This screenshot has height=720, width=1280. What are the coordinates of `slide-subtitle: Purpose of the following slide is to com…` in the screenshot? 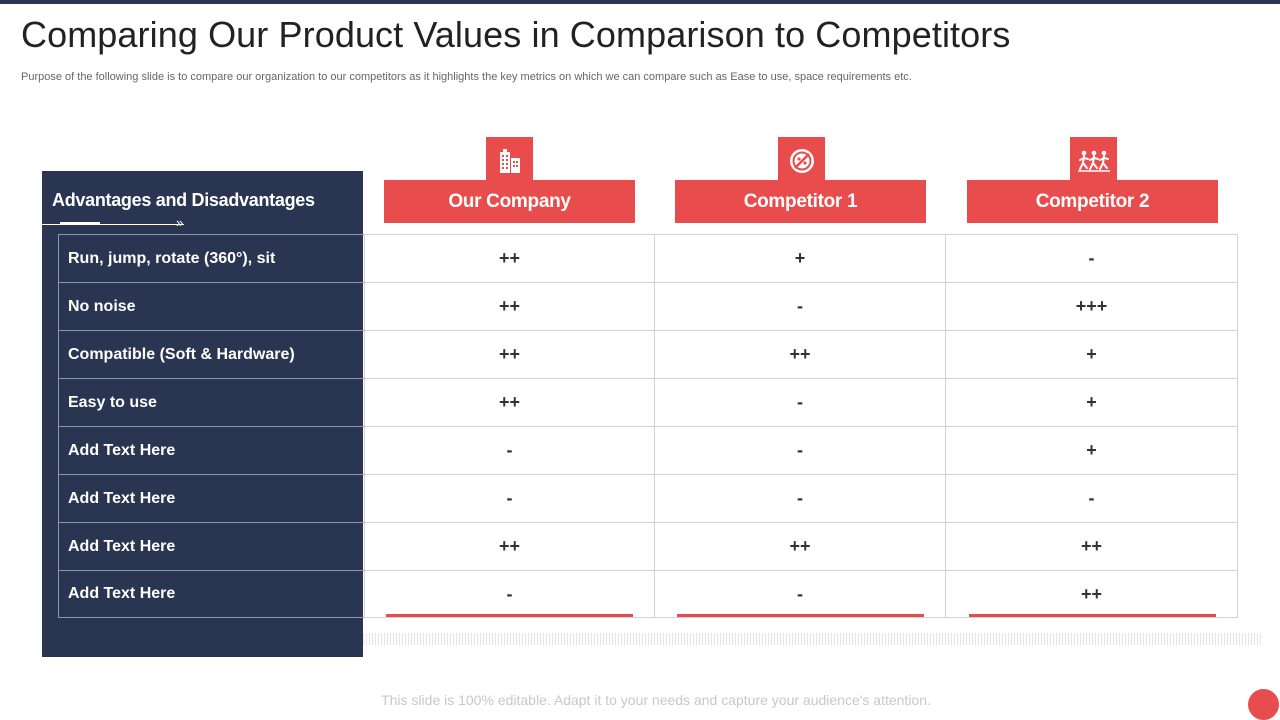 It's located at (466, 77).